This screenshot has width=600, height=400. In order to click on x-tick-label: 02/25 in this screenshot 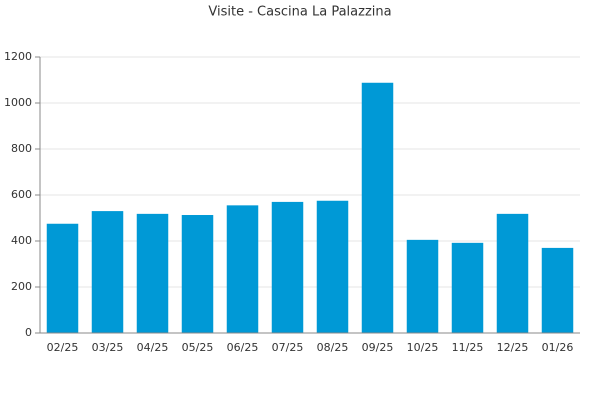, I will do `click(63, 347)`.